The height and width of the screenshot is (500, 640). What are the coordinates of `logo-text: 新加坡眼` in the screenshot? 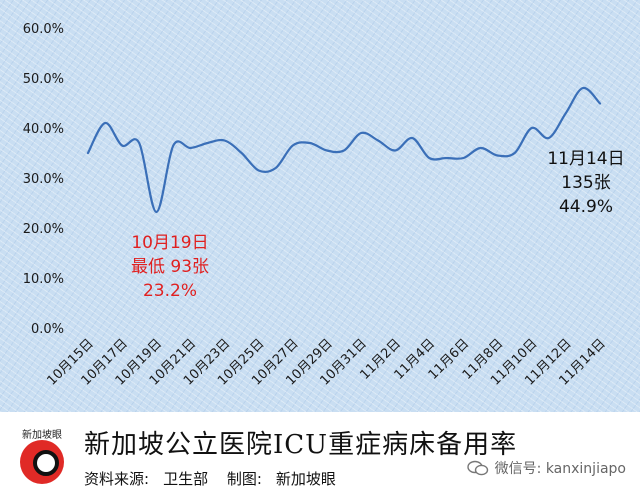 It's located at (42, 435).